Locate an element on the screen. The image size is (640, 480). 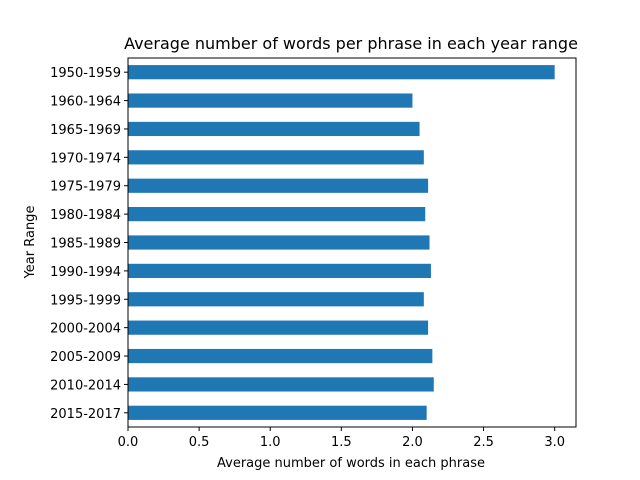
bar-1985-1989 is located at coordinates (279, 242).